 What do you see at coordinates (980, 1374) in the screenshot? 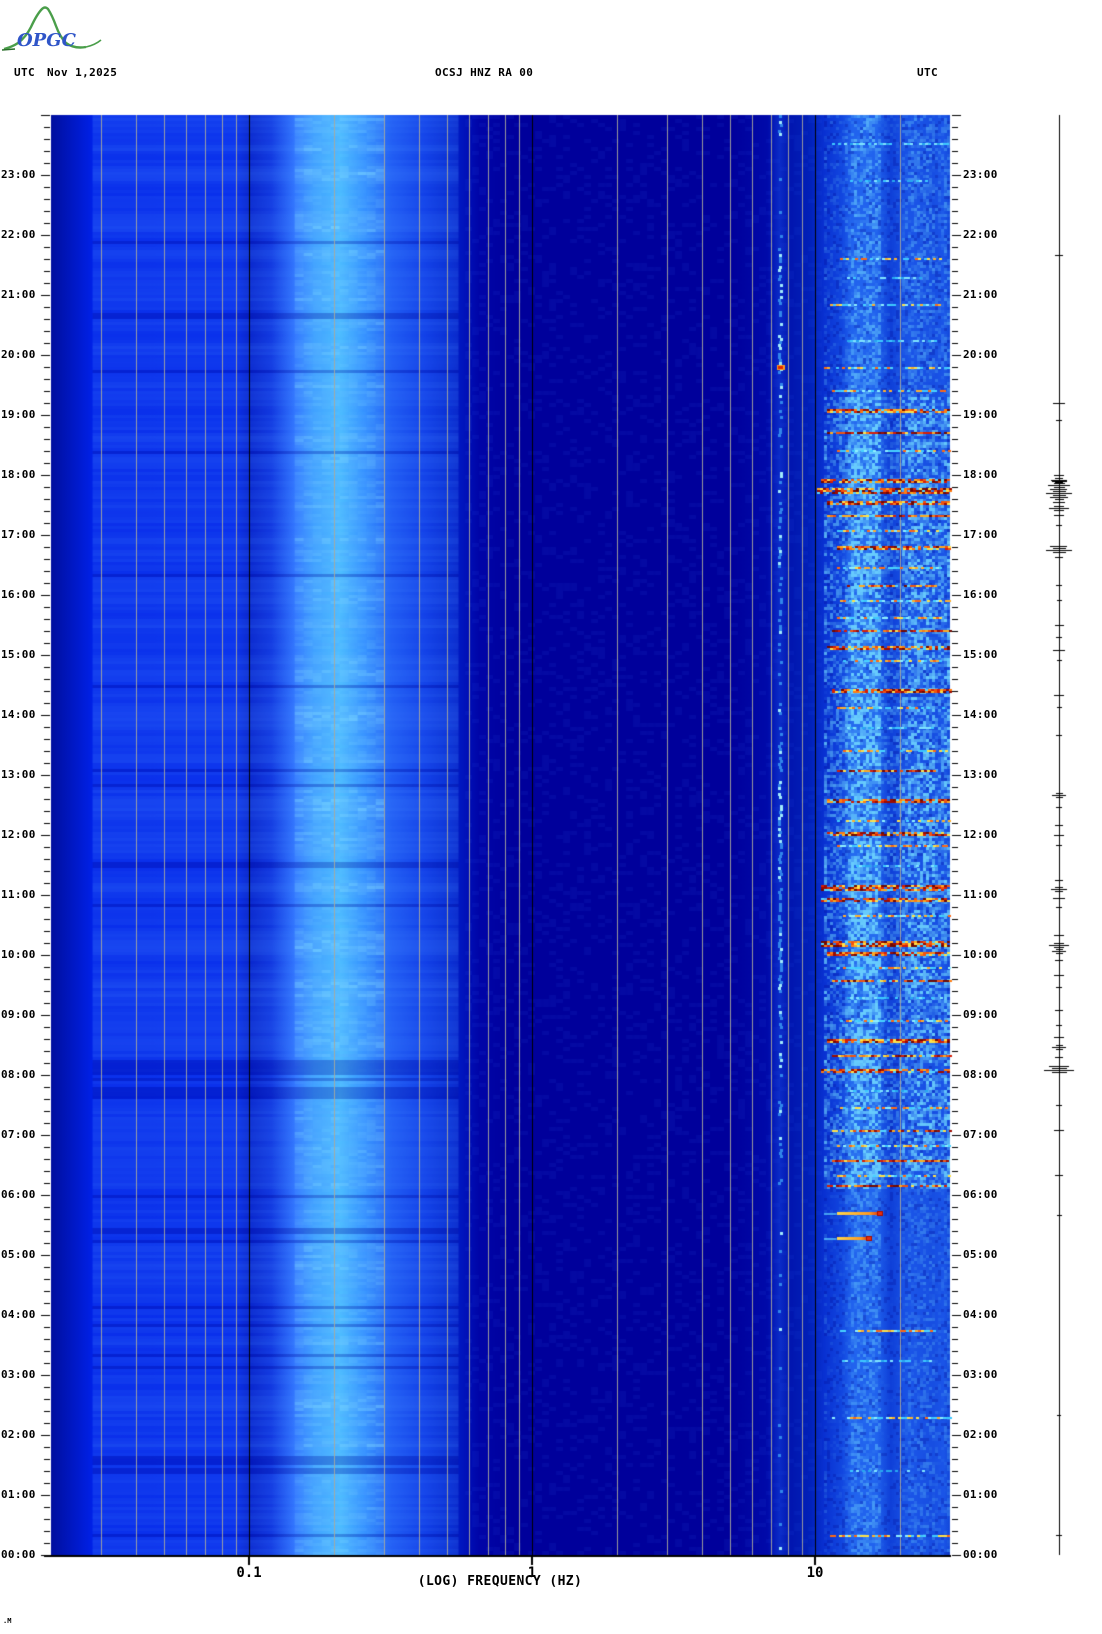
I see `y-axis-label-right: 03:00` at bounding box center [980, 1374].